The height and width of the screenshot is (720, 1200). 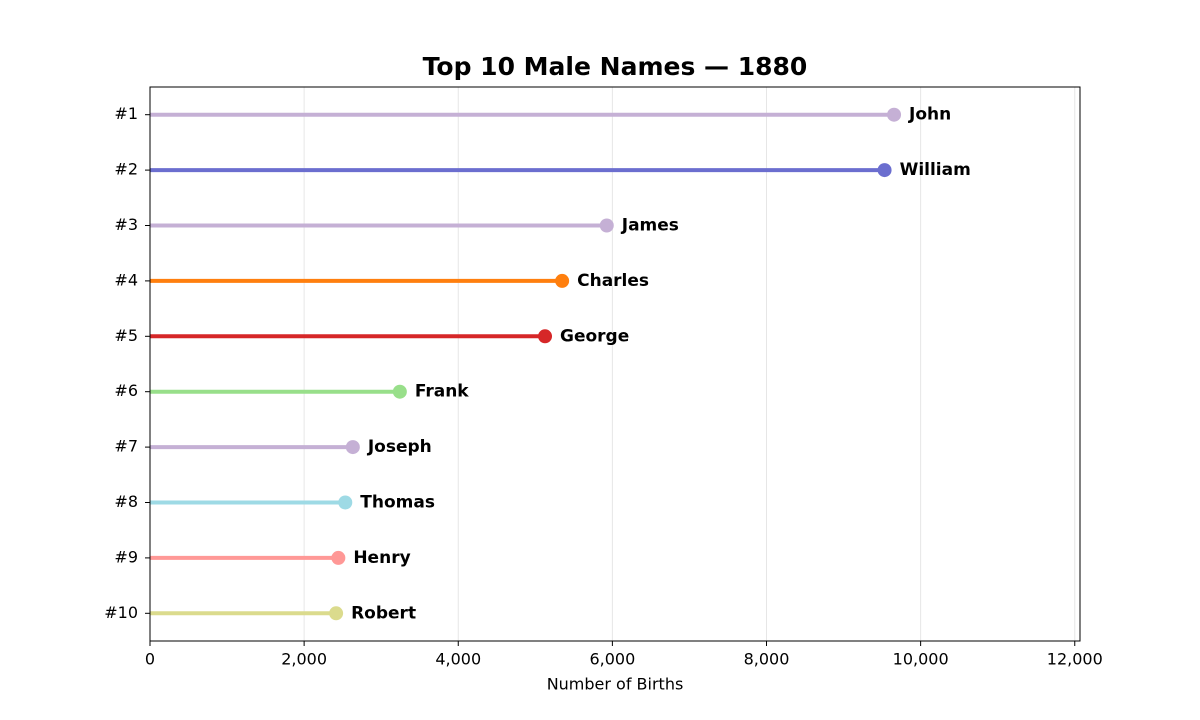 I want to click on y-tick-label: #4, so click(x=126, y=279).